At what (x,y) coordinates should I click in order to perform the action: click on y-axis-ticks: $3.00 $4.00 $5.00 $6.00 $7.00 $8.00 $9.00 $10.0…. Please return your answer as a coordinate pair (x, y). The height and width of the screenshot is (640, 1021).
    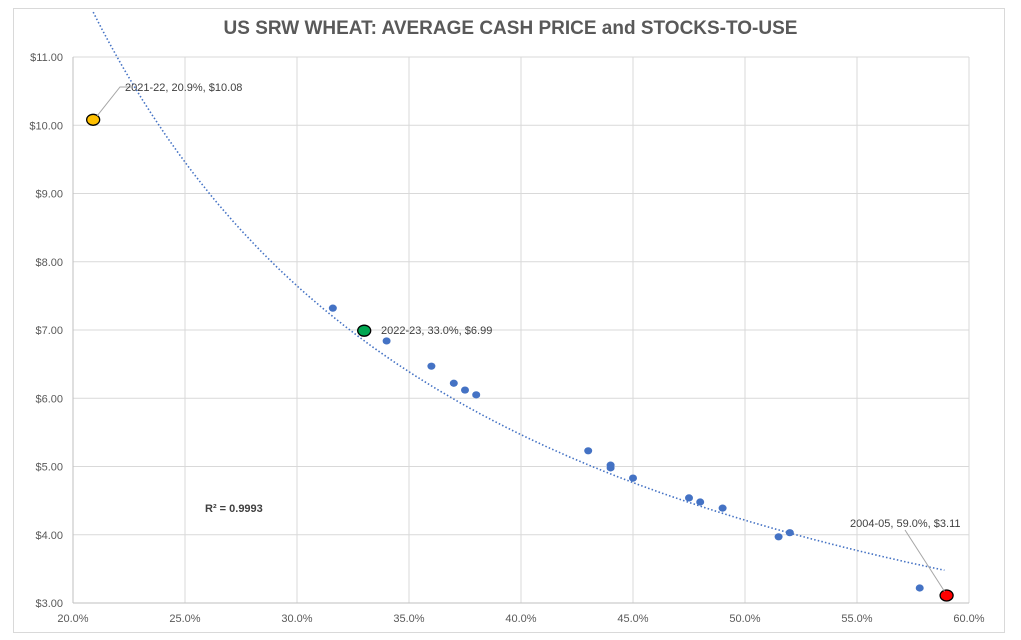
    Looking at the image, I should click on (46, 331).